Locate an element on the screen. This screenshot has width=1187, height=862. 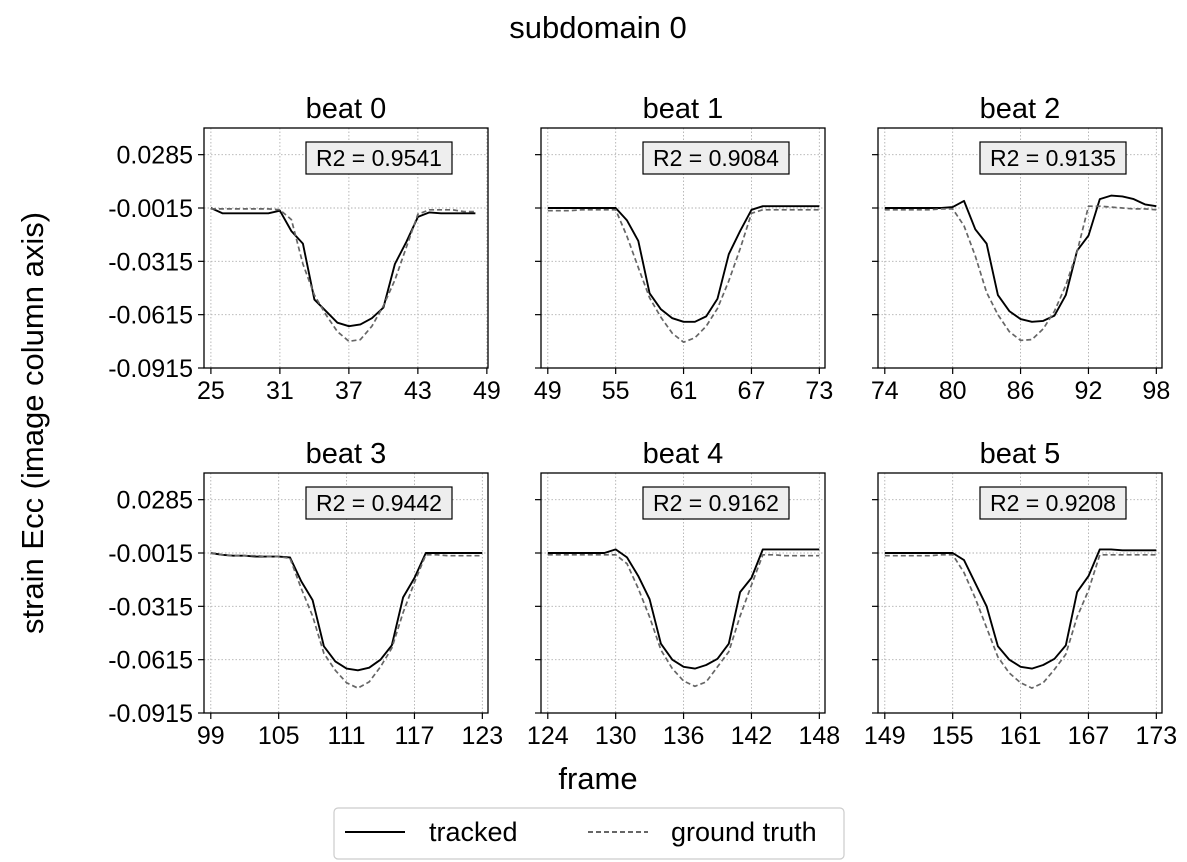
x-tick-label: 92 is located at coordinates (1089, 391).